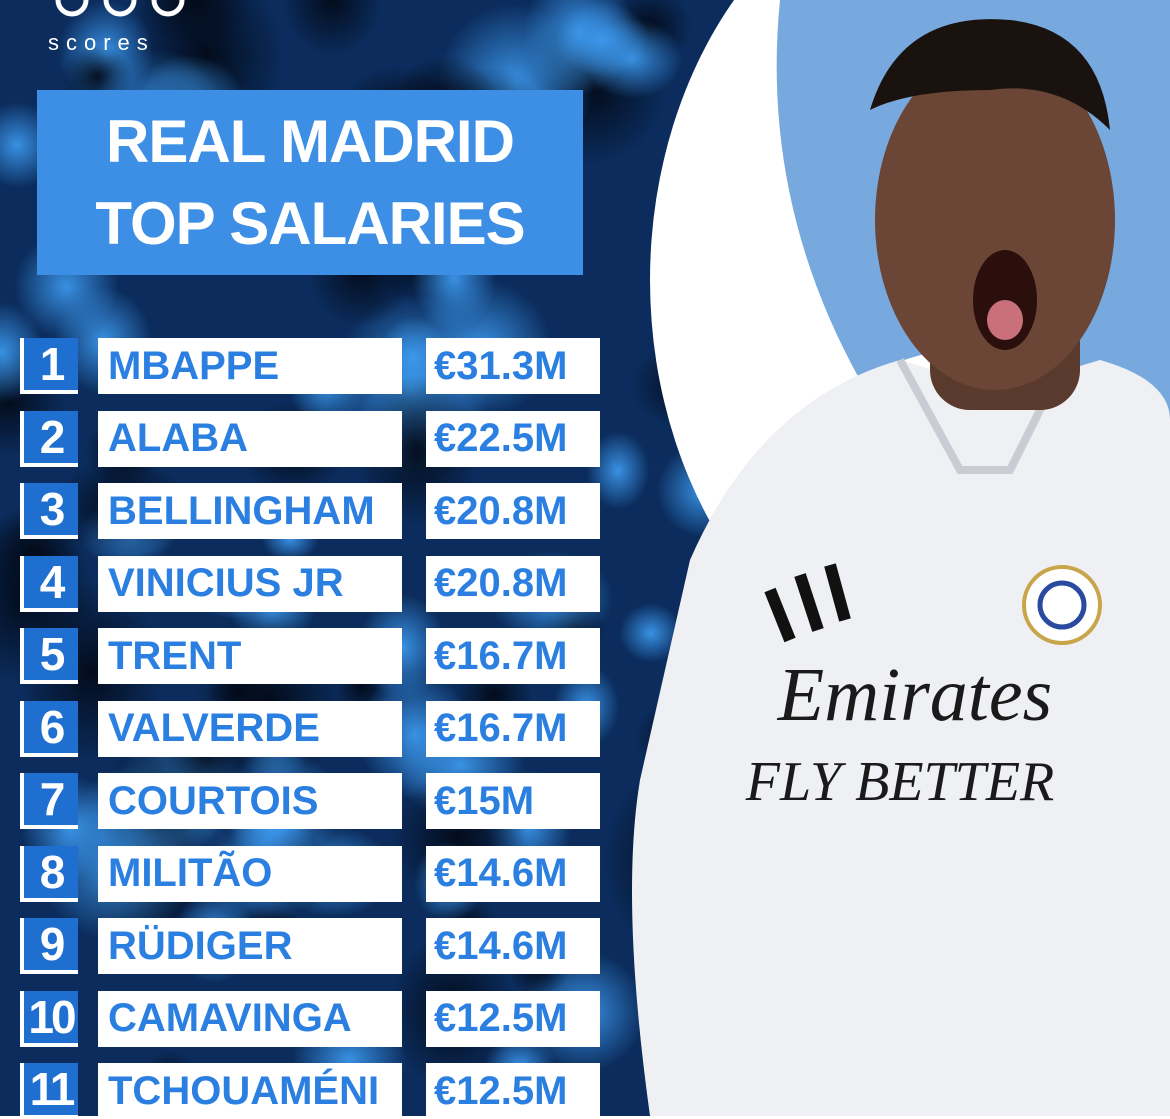 The width and height of the screenshot is (1170, 1119). What do you see at coordinates (49, 583) in the screenshot?
I see `rank: 4` at bounding box center [49, 583].